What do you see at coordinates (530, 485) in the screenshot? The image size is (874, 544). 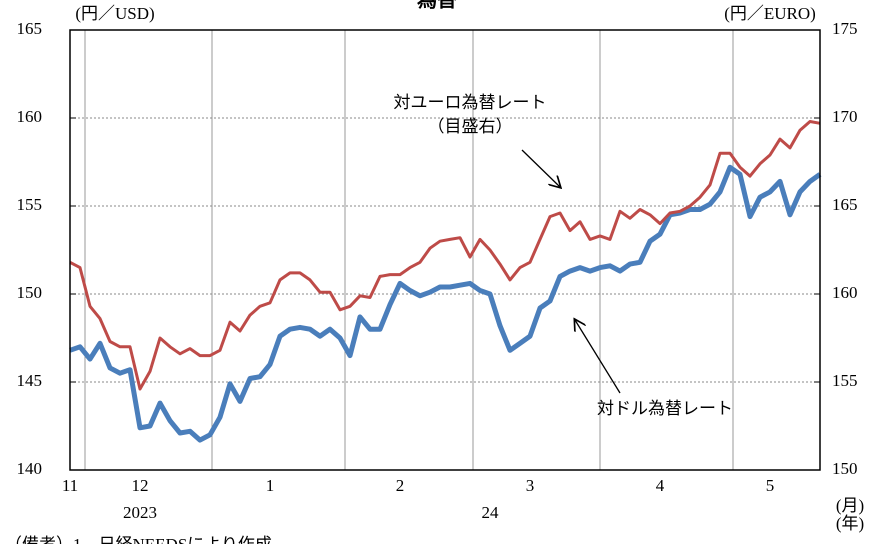 I see `x-tick-label: 3` at bounding box center [530, 485].